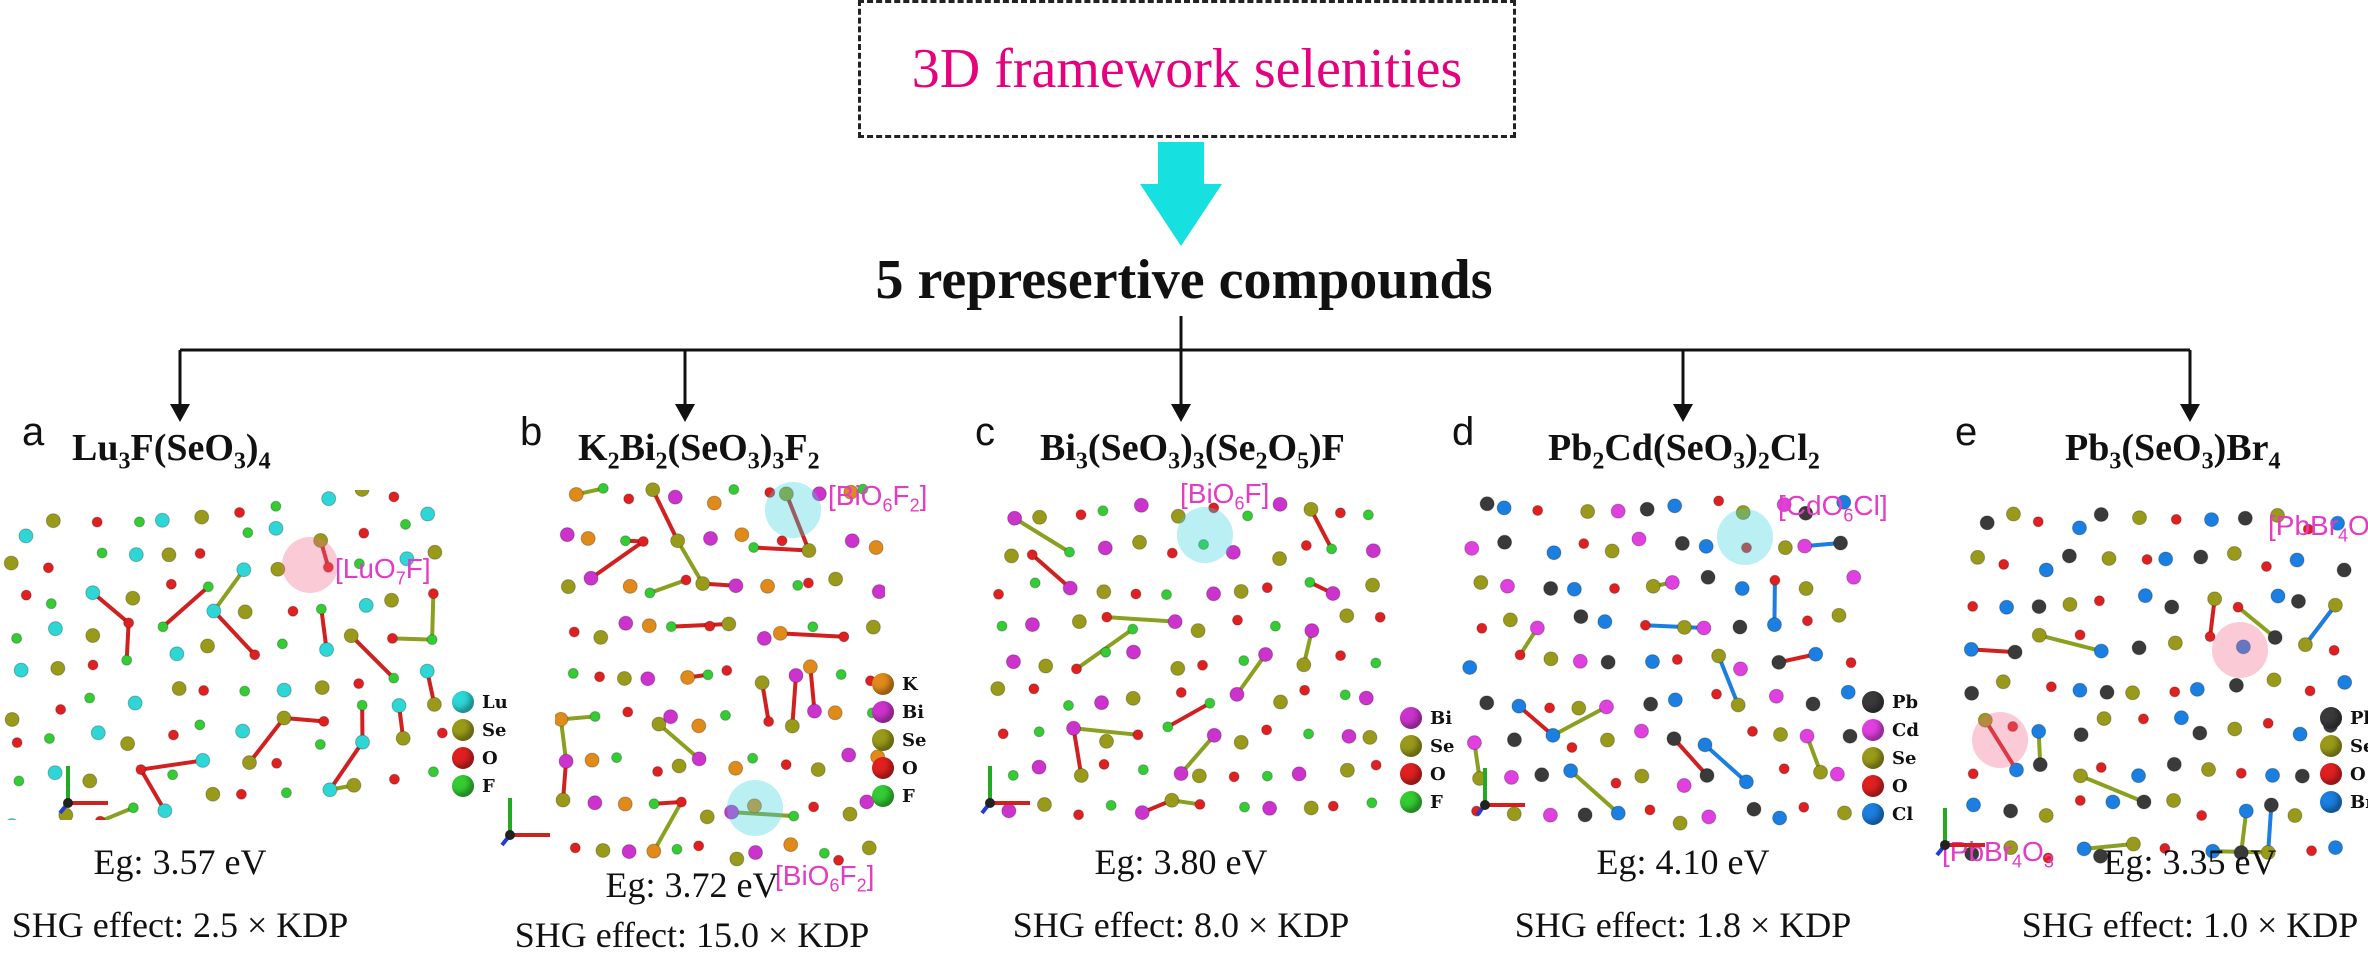  Describe the element at coordinates (1683, 862) in the screenshot. I see `band-gap-value: Eg: 4.10 eV` at that location.